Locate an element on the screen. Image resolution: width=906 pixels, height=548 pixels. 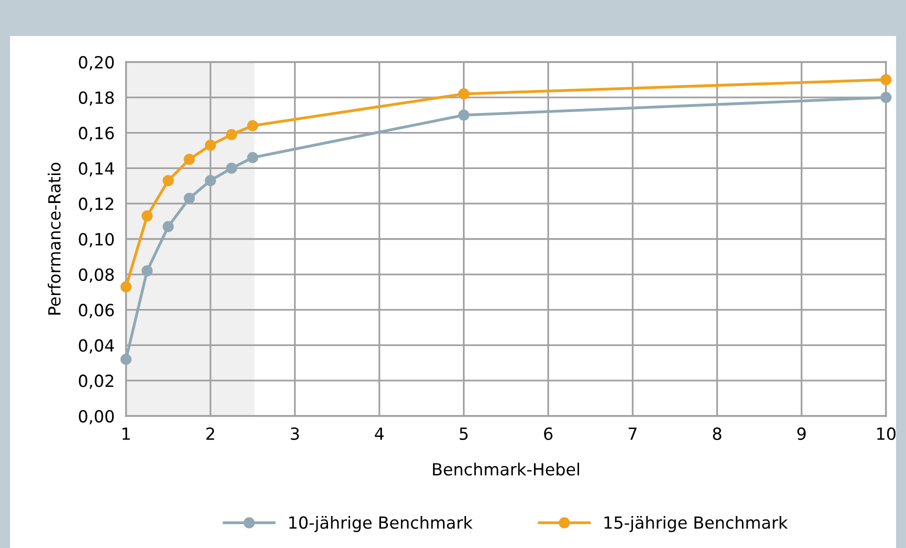
y-tick-label: 0,12 is located at coordinates (96, 205).